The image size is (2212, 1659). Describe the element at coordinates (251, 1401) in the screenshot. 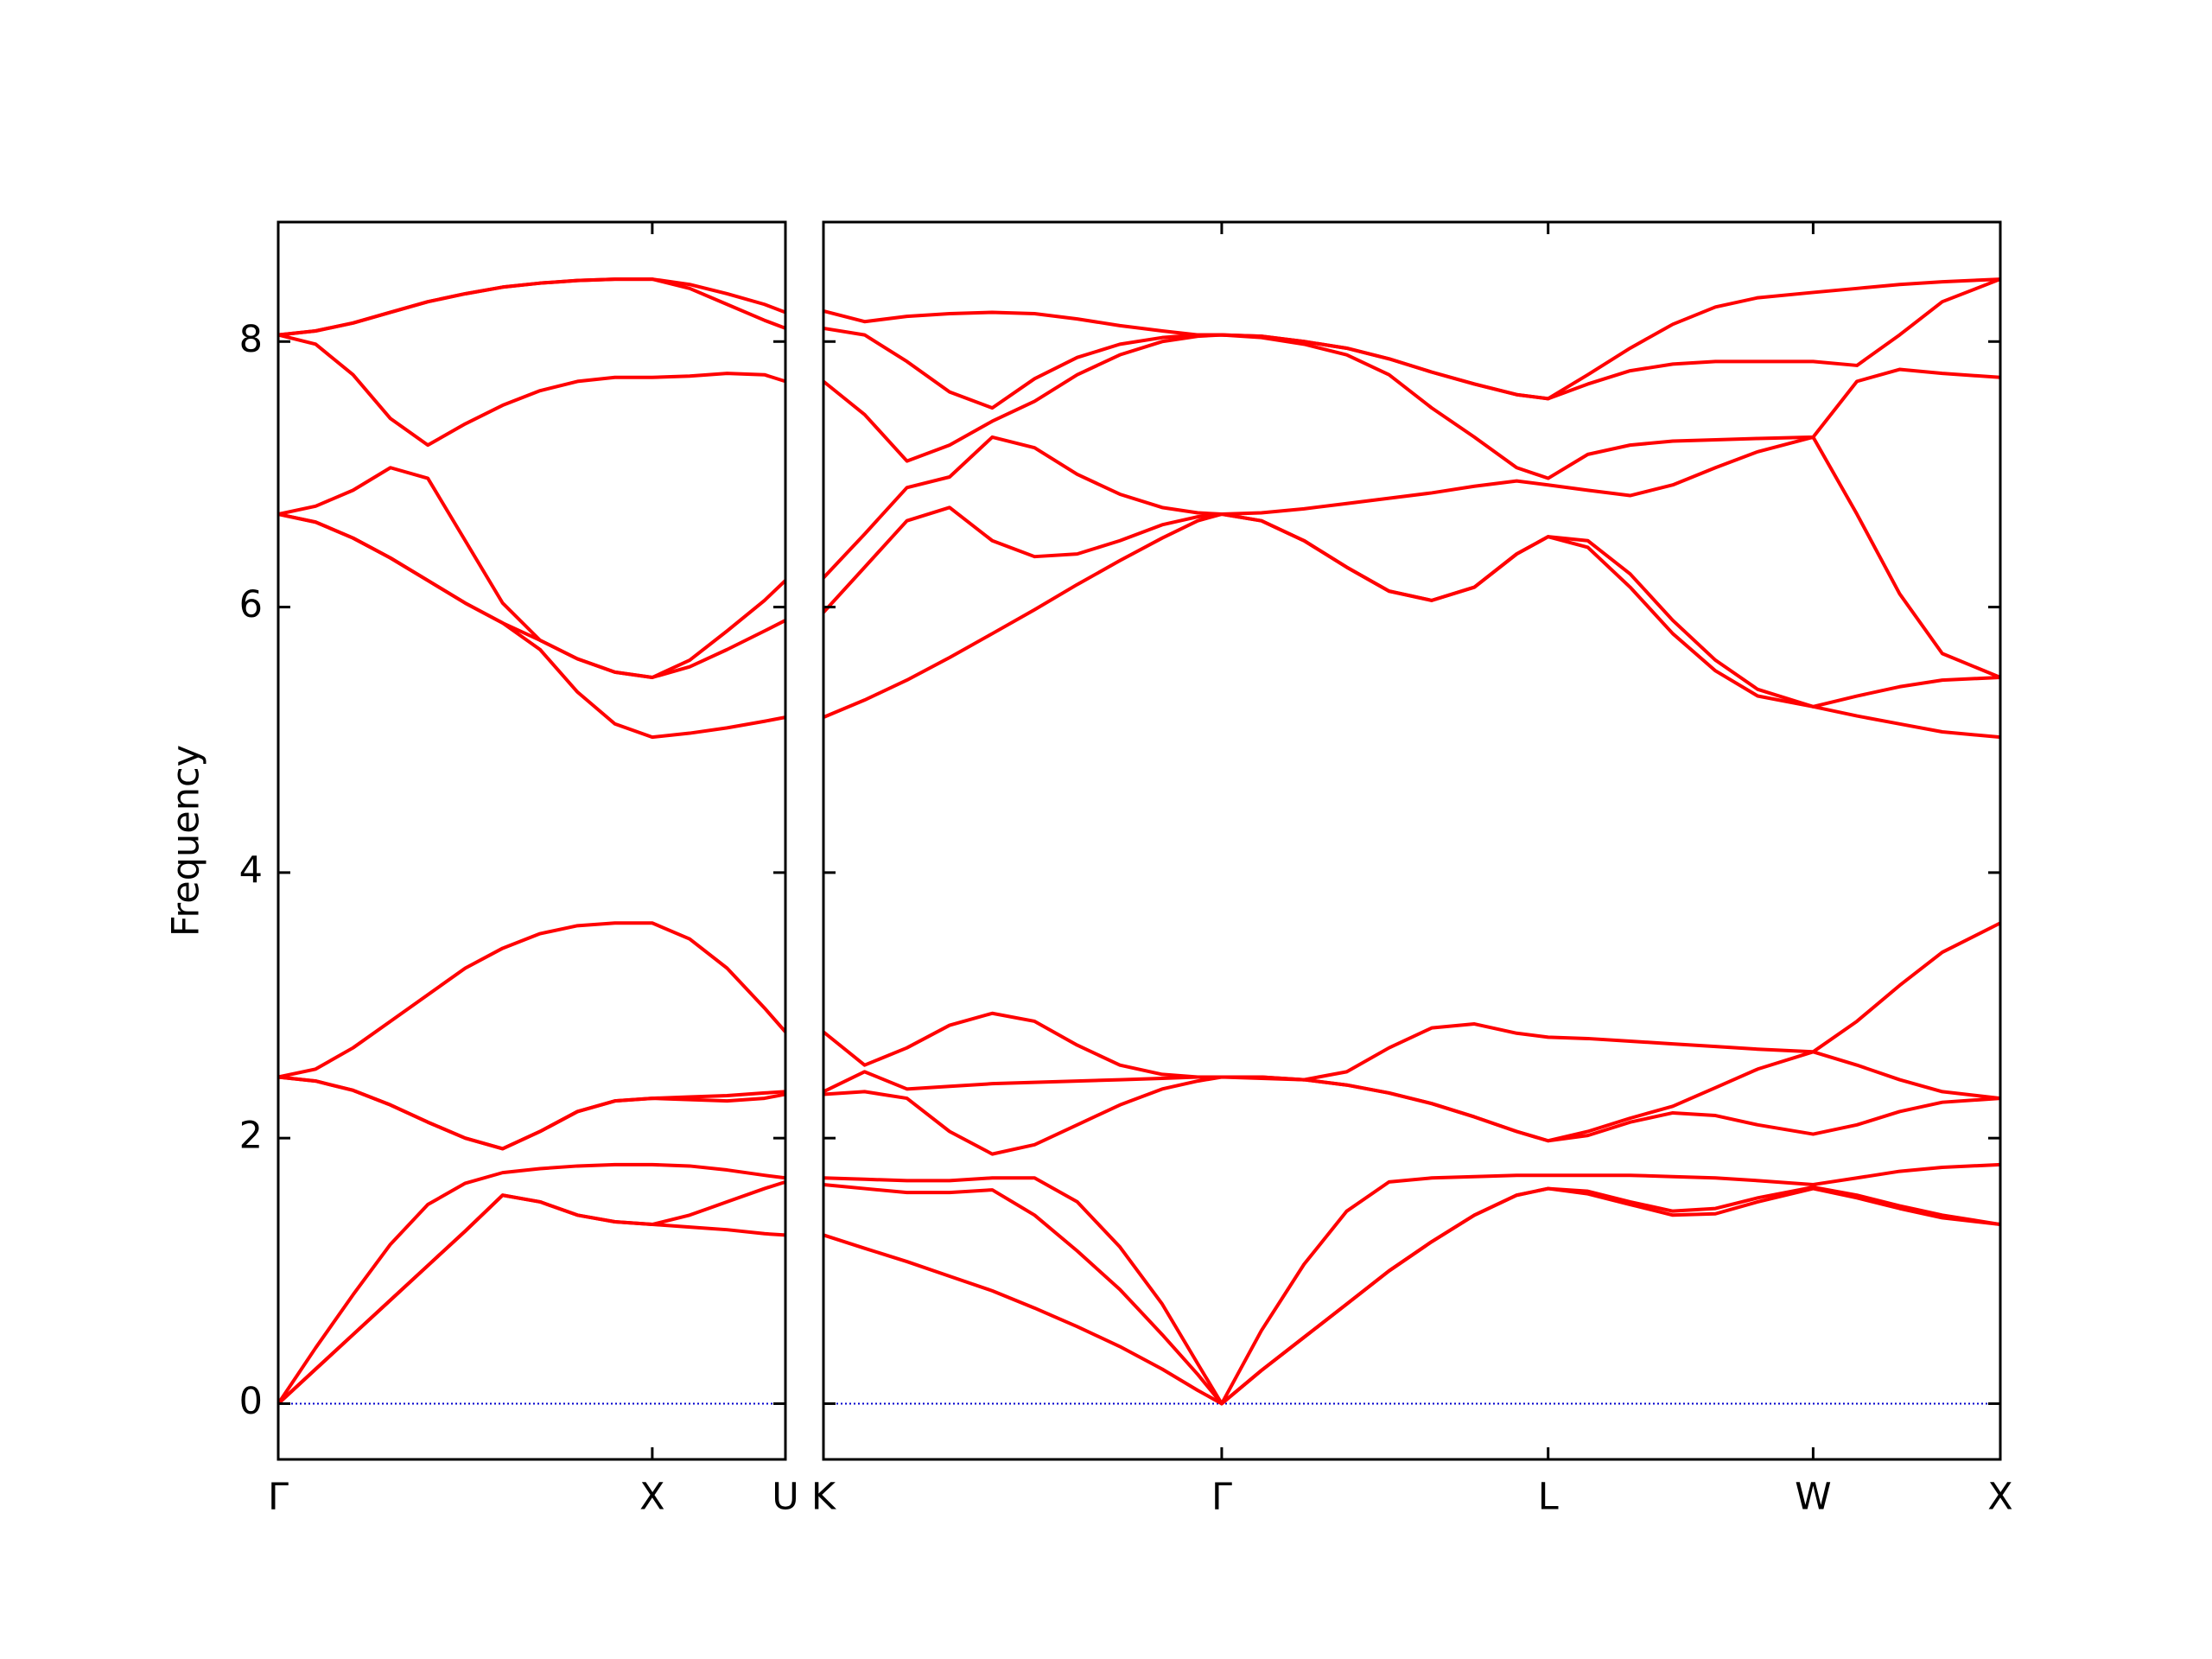

I see `y-tick-label: 0` at that location.